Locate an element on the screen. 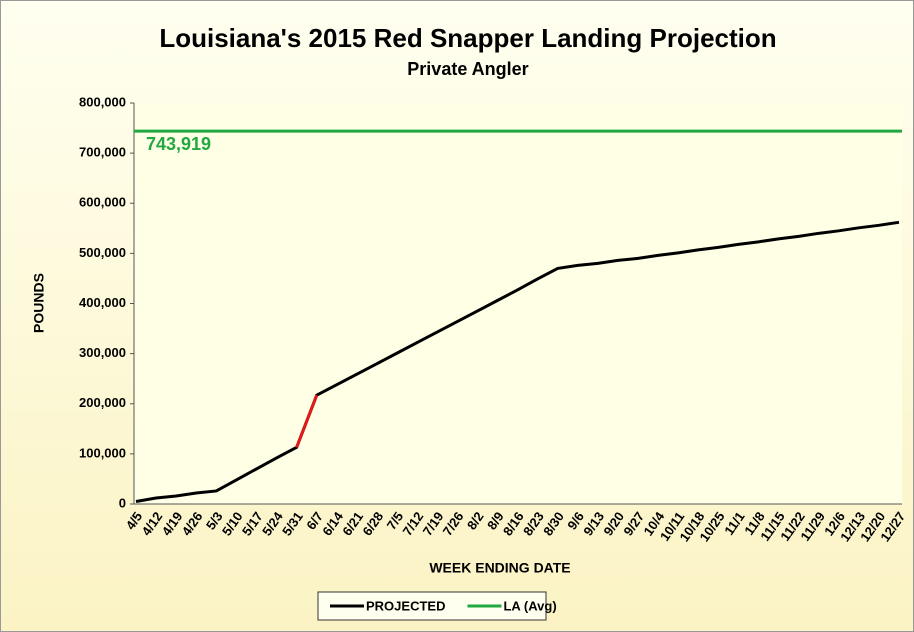  legend-label: PROJECTED is located at coordinates (405, 605).